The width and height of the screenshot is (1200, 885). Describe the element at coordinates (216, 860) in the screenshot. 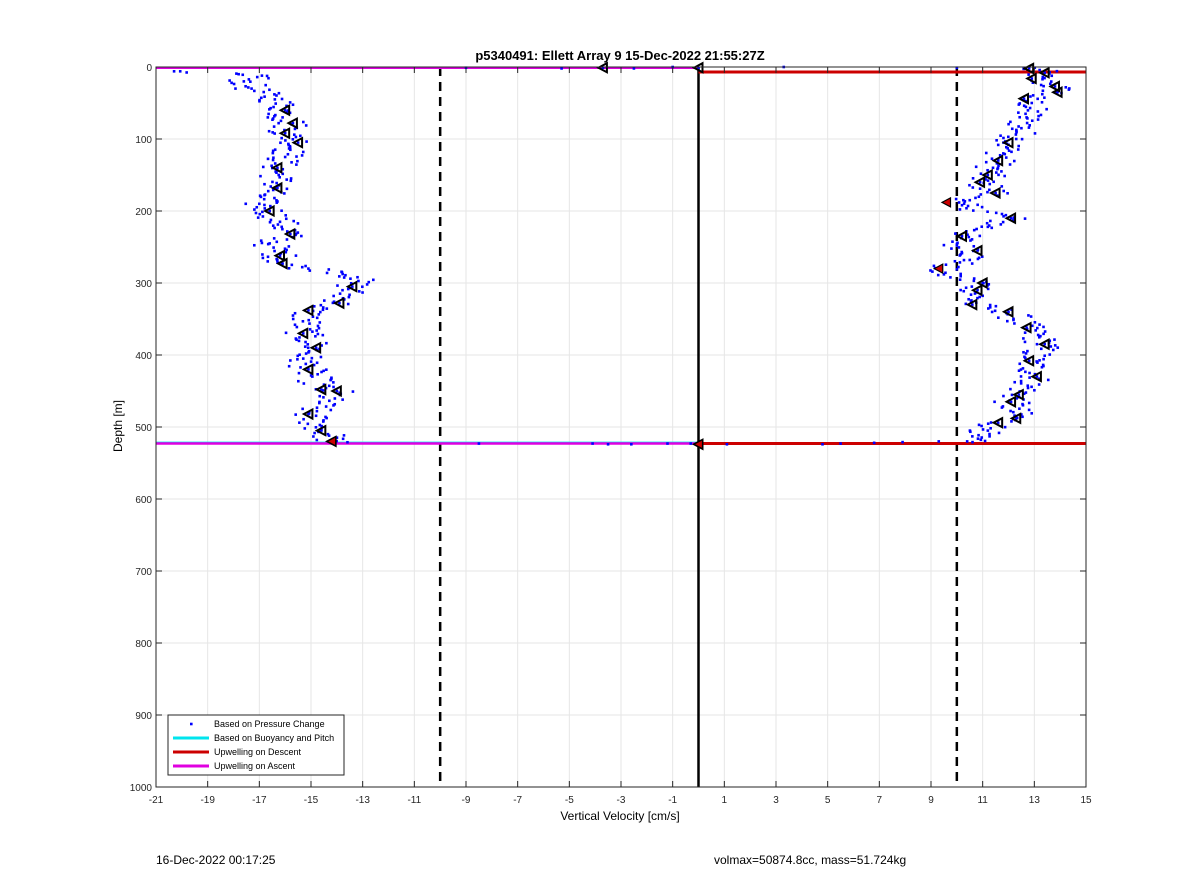

I see `footer-timestamp: 16-Dec-2022 00:17:25` at that location.